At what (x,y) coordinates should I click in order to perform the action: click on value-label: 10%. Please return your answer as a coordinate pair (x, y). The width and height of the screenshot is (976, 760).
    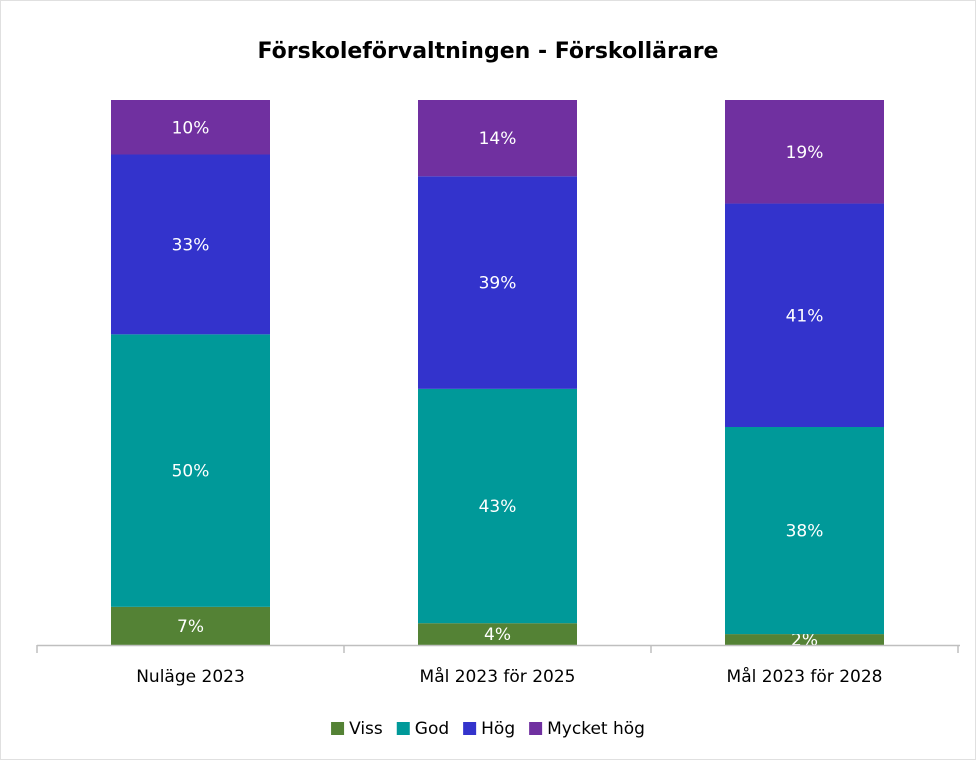
    Looking at the image, I should click on (191, 128).